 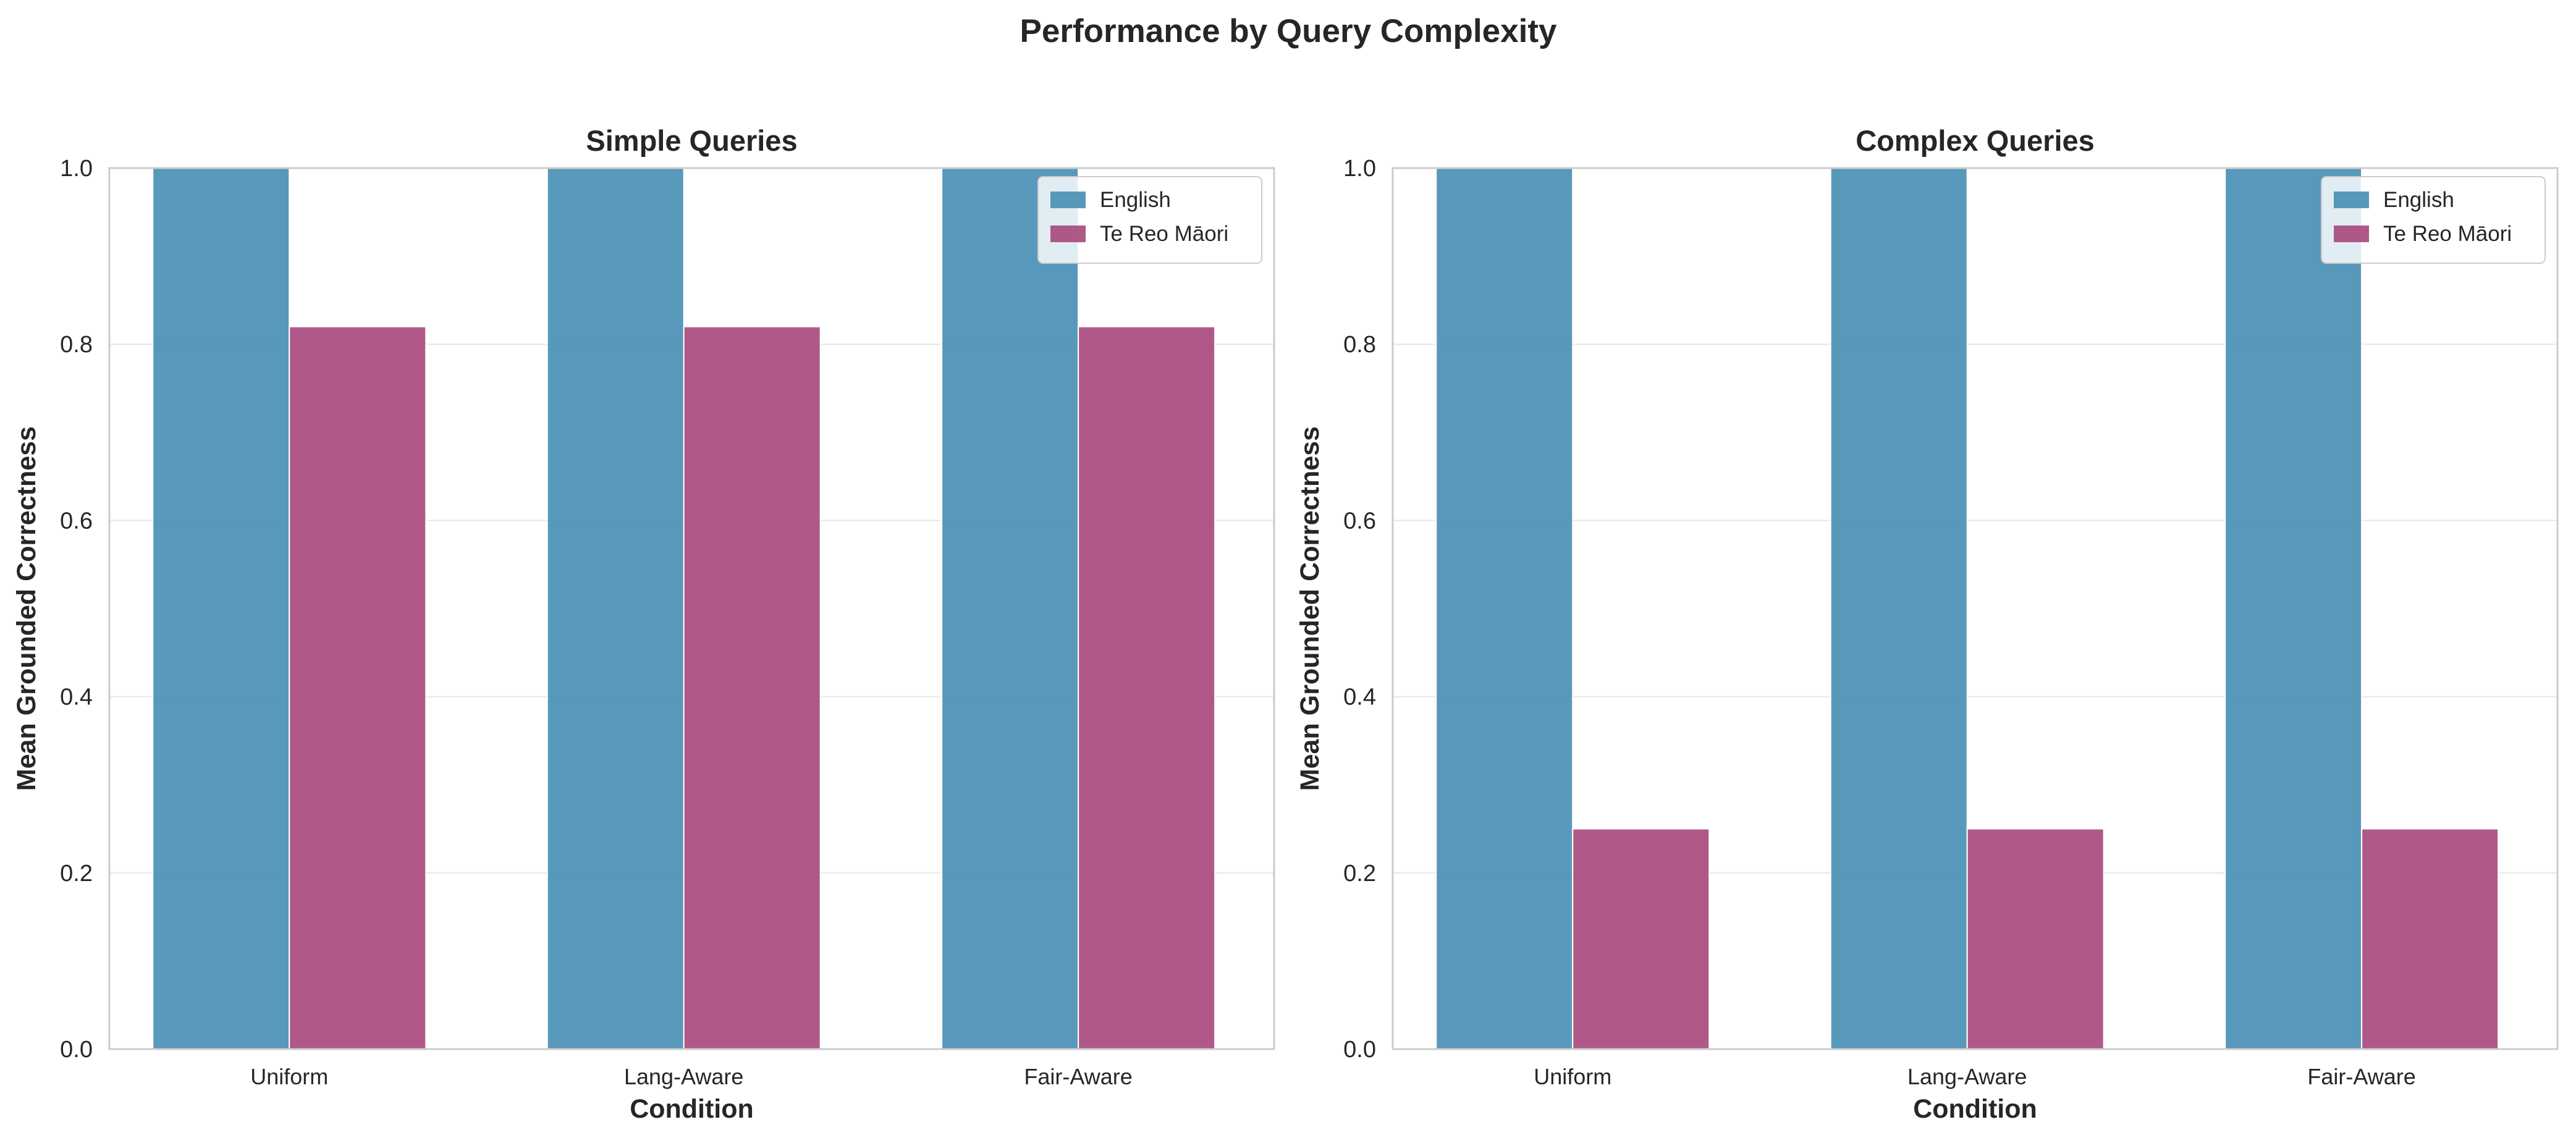 I want to click on panel-title: Simple Queries, so click(x=691, y=140).